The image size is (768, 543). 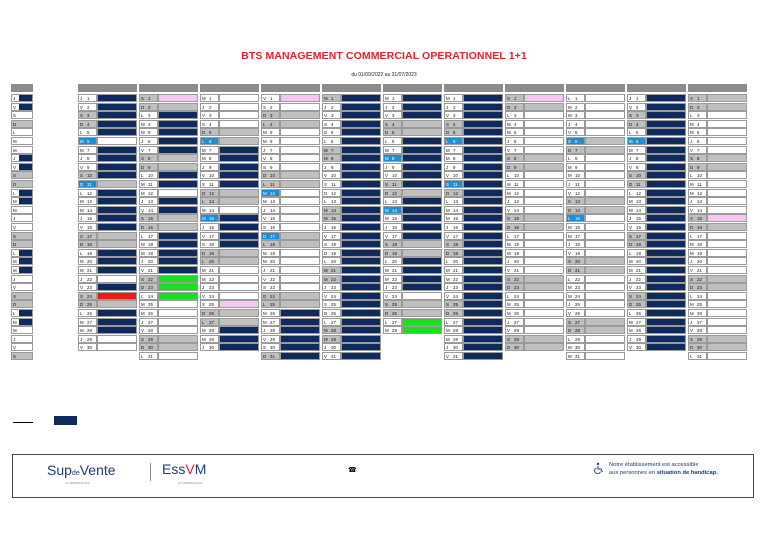 I want to click on day-number: 6, so click(x=271, y=141).